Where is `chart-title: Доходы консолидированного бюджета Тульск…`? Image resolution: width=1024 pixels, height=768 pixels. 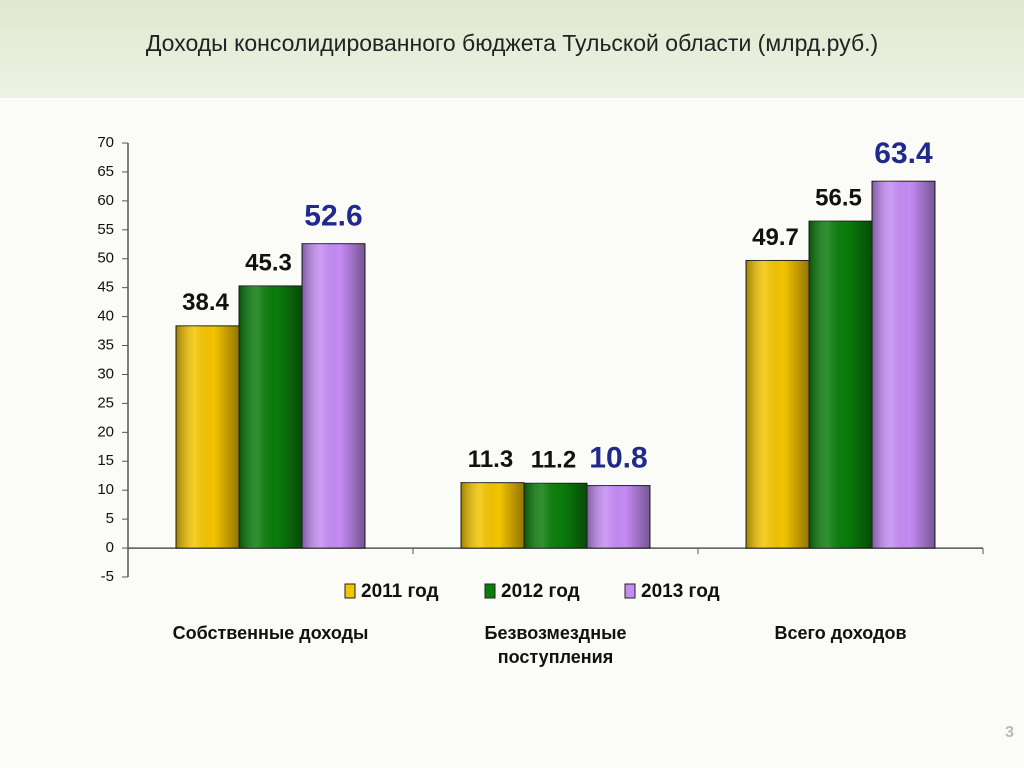
chart-title: Доходы консолидированного бюджета Тульск… is located at coordinates (512, 43).